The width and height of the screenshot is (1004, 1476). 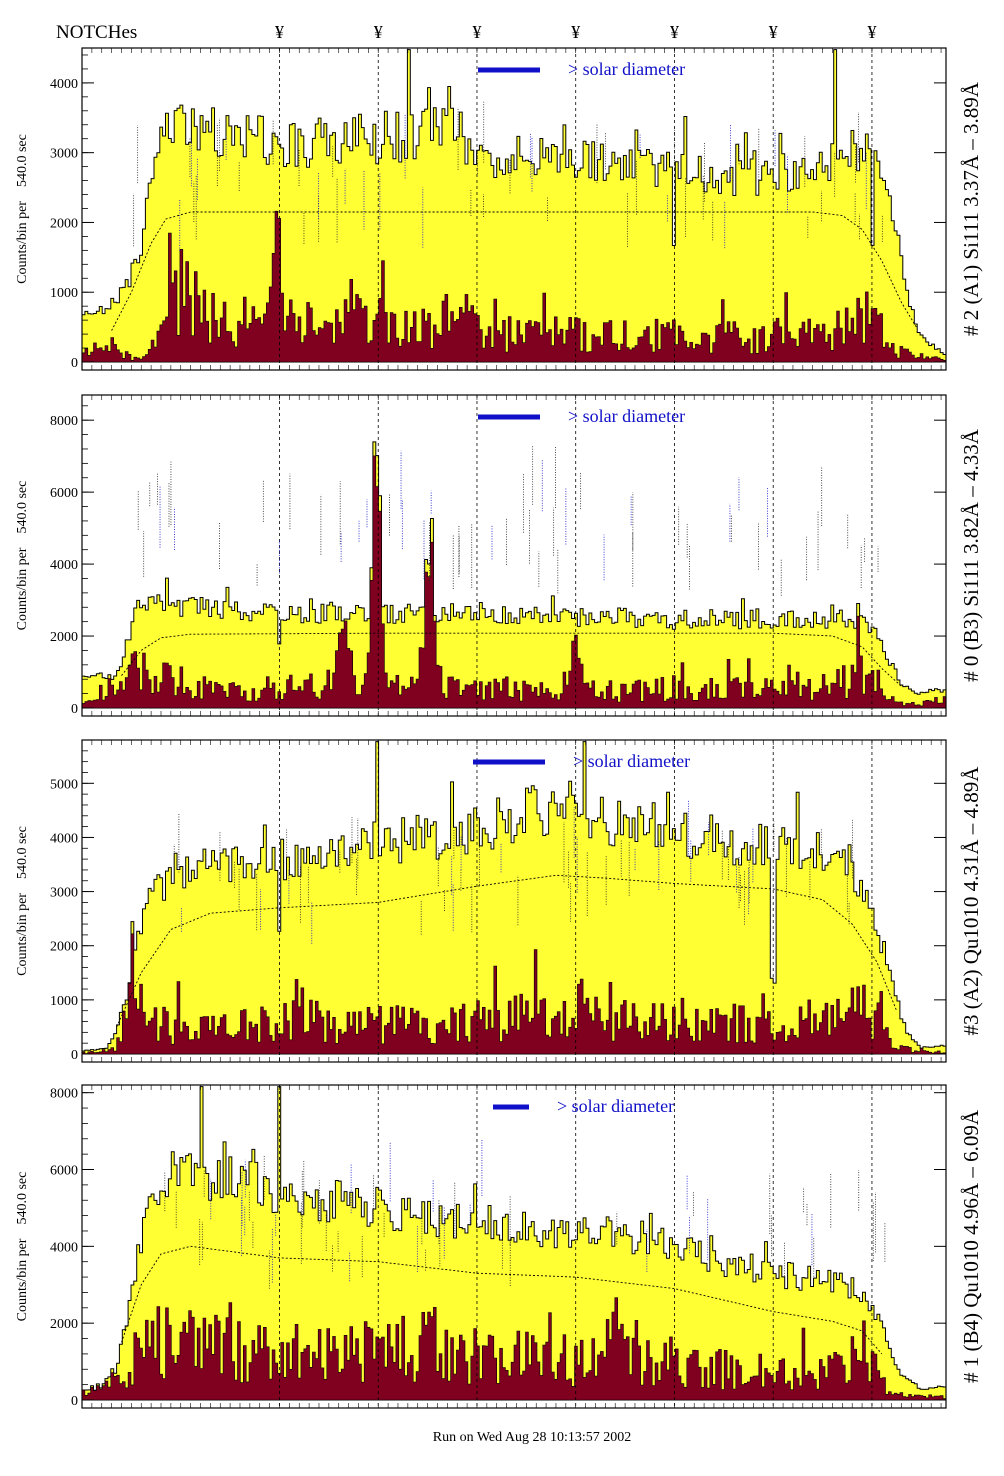 What do you see at coordinates (971, 208) in the screenshot?
I see `panel-side-label: # 2 (A1) Si111 3.37Å – 3.89Å` at bounding box center [971, 208].